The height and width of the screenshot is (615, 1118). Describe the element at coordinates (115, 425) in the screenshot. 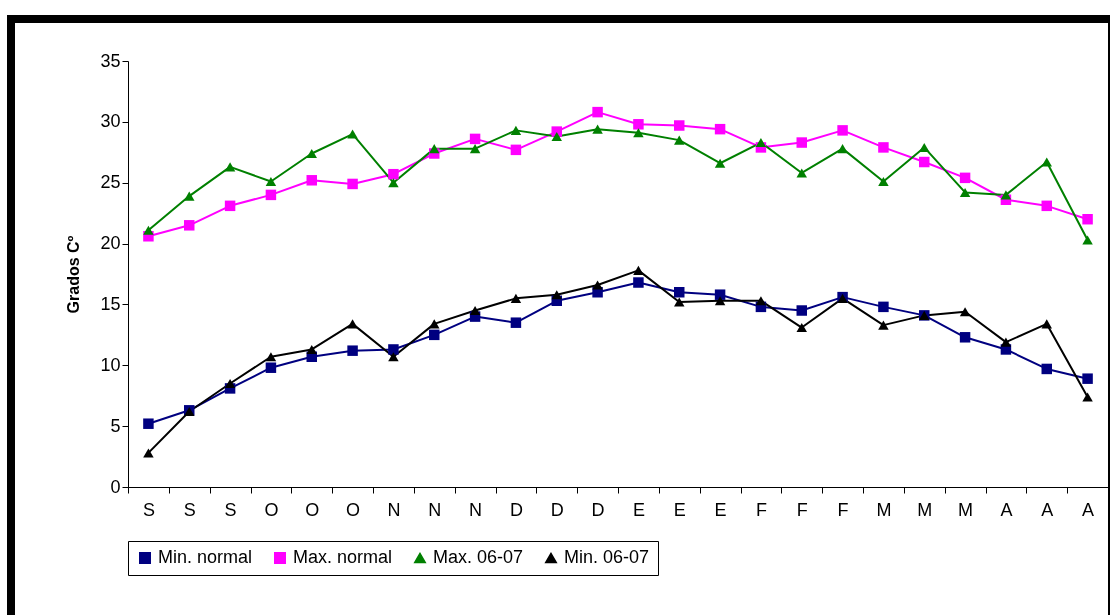

I see `y-tick-label: 5` at that location.